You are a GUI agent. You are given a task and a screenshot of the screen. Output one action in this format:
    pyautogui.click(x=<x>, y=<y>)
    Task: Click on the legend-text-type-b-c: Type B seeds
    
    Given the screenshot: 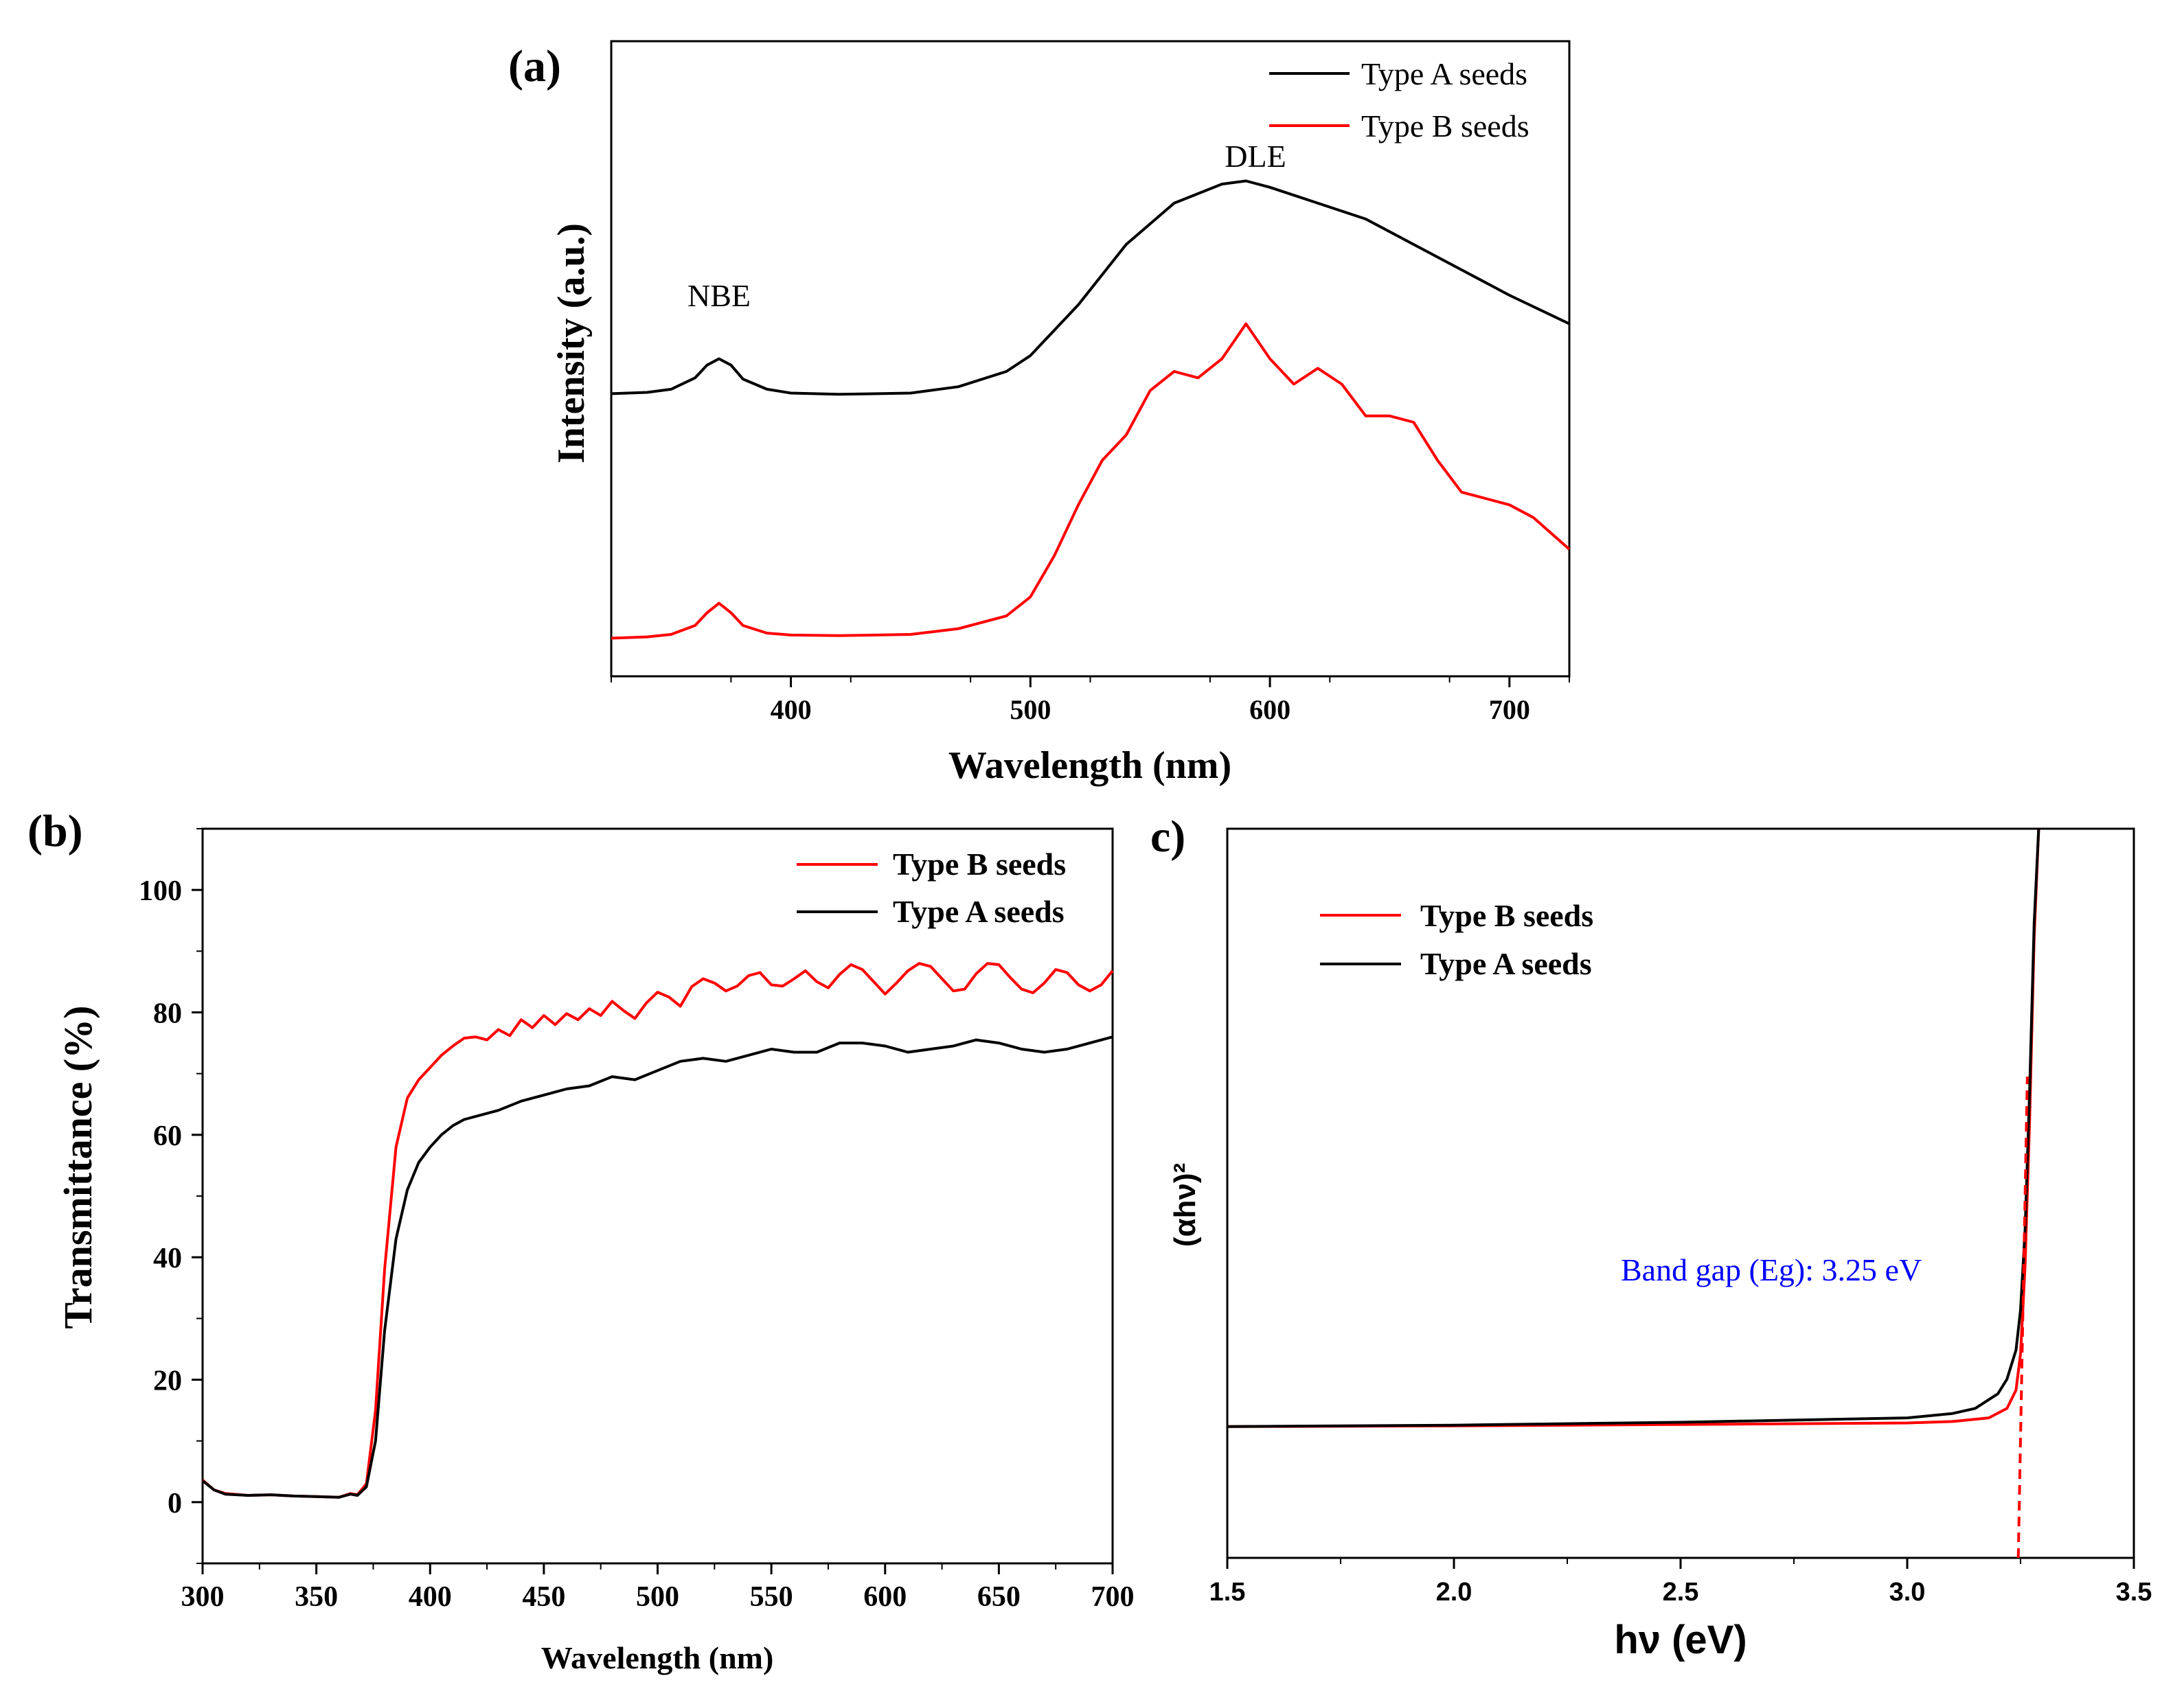 What is the action you would take?
    pyautogui.click(x=1506, y=916)
    